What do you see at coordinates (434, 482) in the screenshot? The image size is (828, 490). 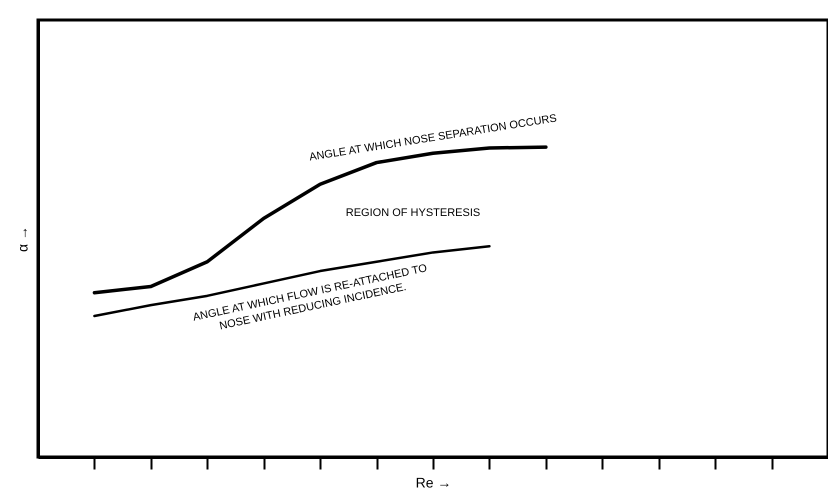 I see `x-axis-title: Re →` at bounding box center [434, 482].